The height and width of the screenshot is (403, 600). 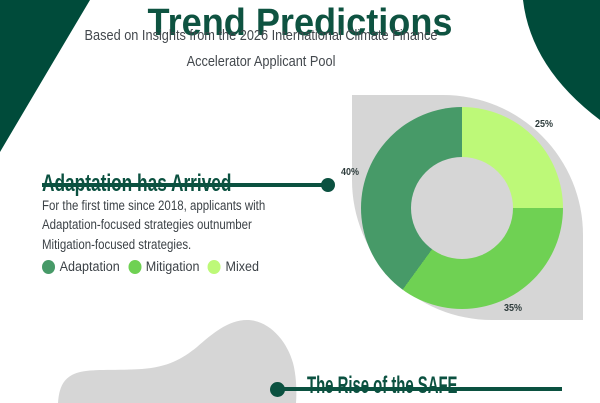 I want to click on mixed-legend-dot-icon, so click(x=214, y=266).